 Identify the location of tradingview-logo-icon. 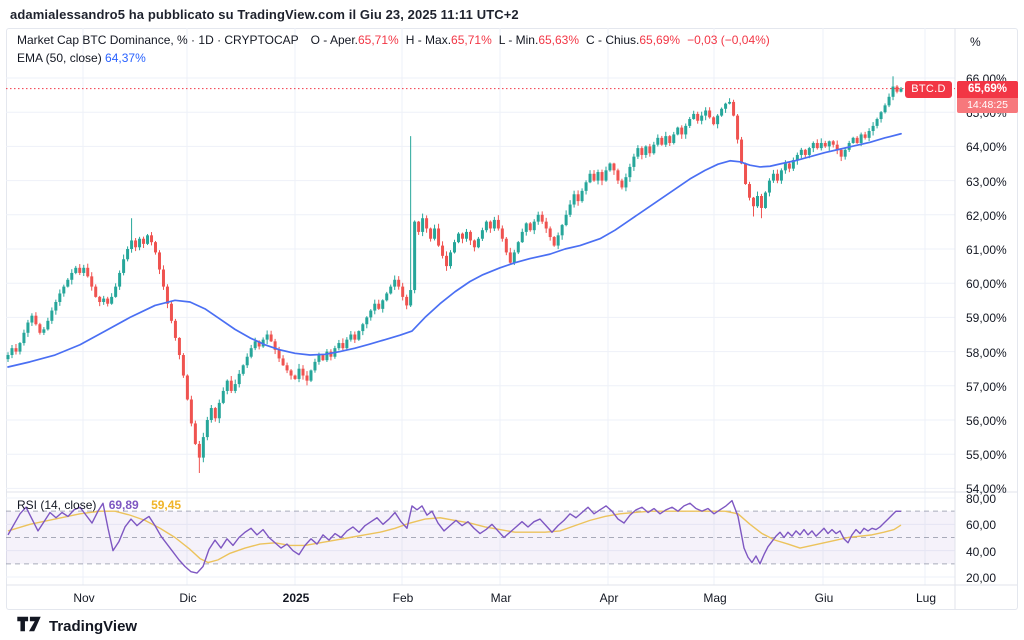
(29, 626).